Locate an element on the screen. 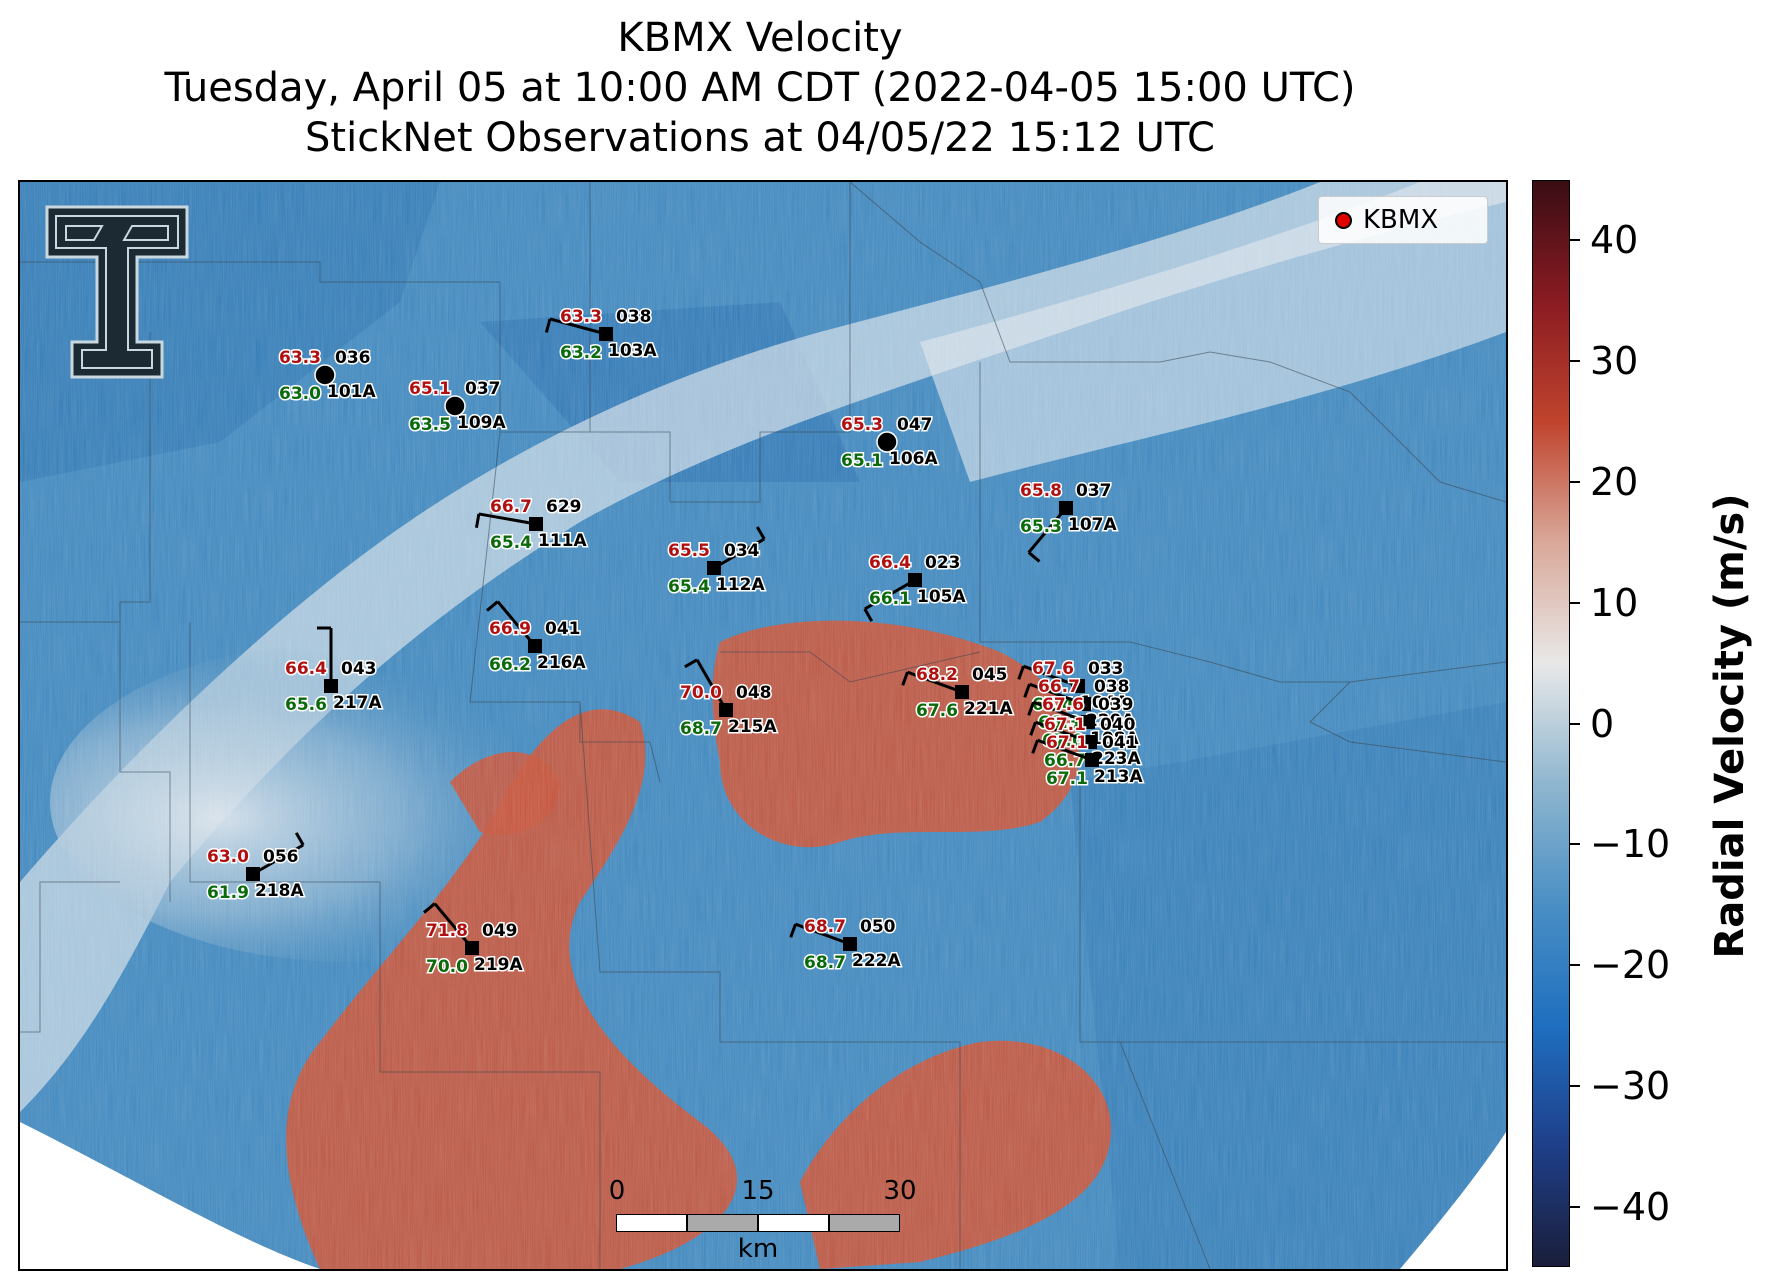 Image resolution: width=1773 pixels, height=1285 pixels. radar-site-marker-icon is located at coordinates (1343, 220).